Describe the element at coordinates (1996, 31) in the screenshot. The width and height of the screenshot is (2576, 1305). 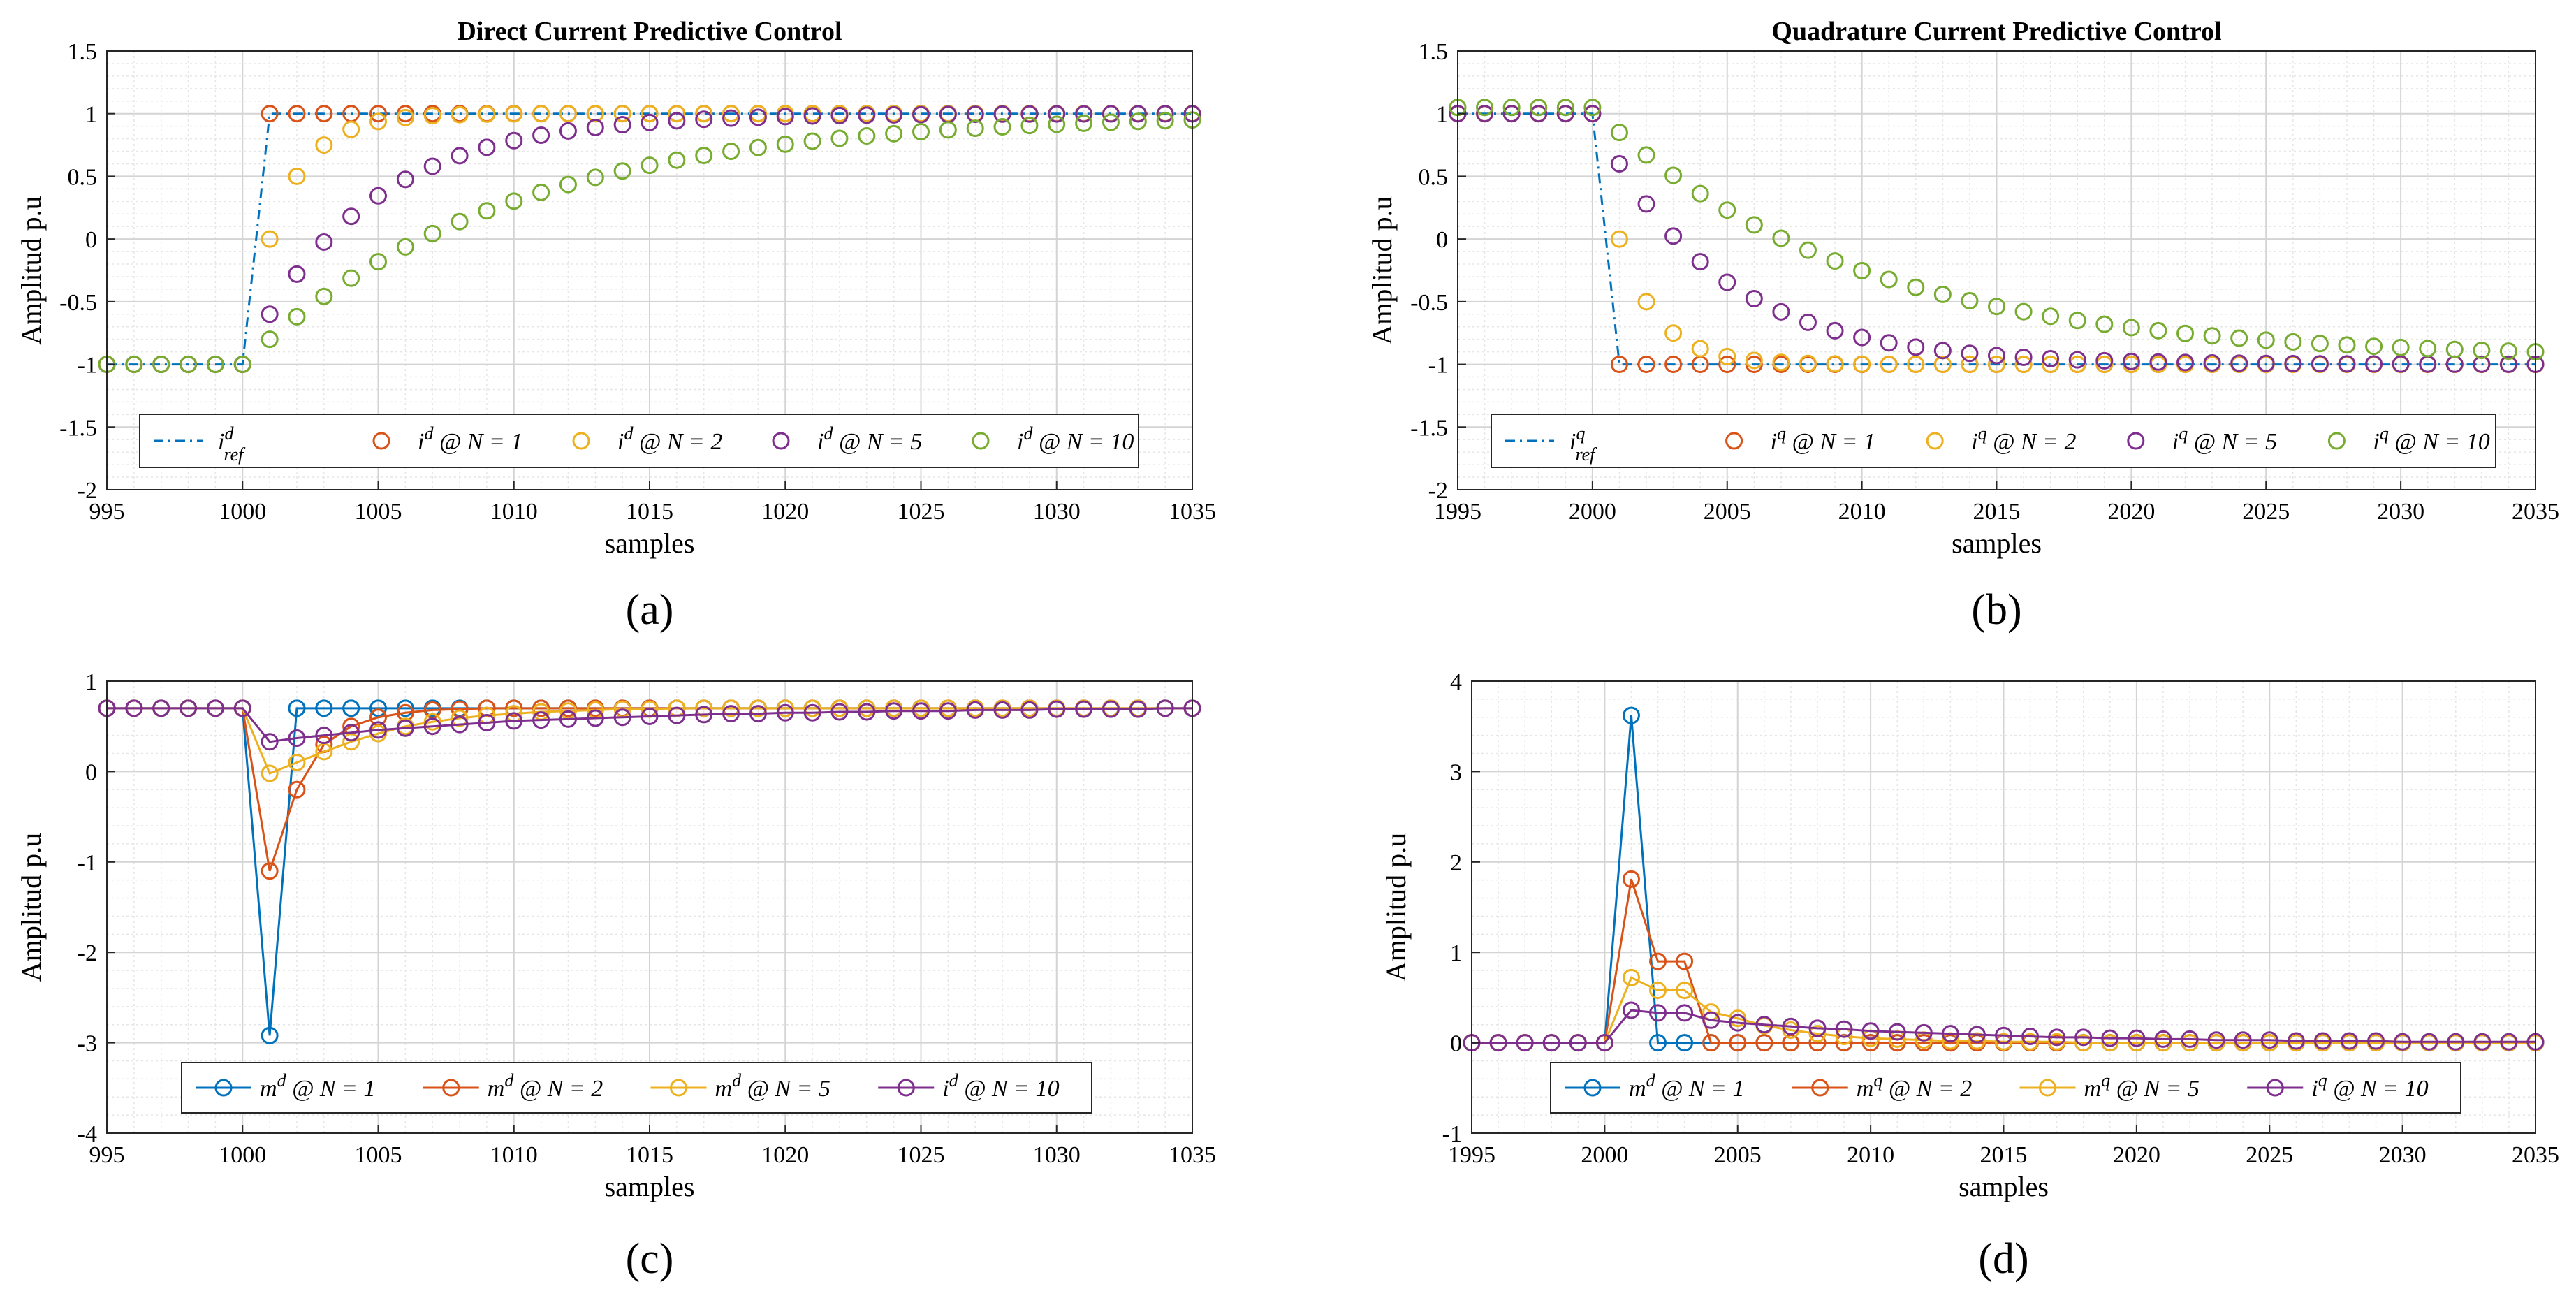
I see `chart-title: Quadrature Current Predictive Control` at that location.